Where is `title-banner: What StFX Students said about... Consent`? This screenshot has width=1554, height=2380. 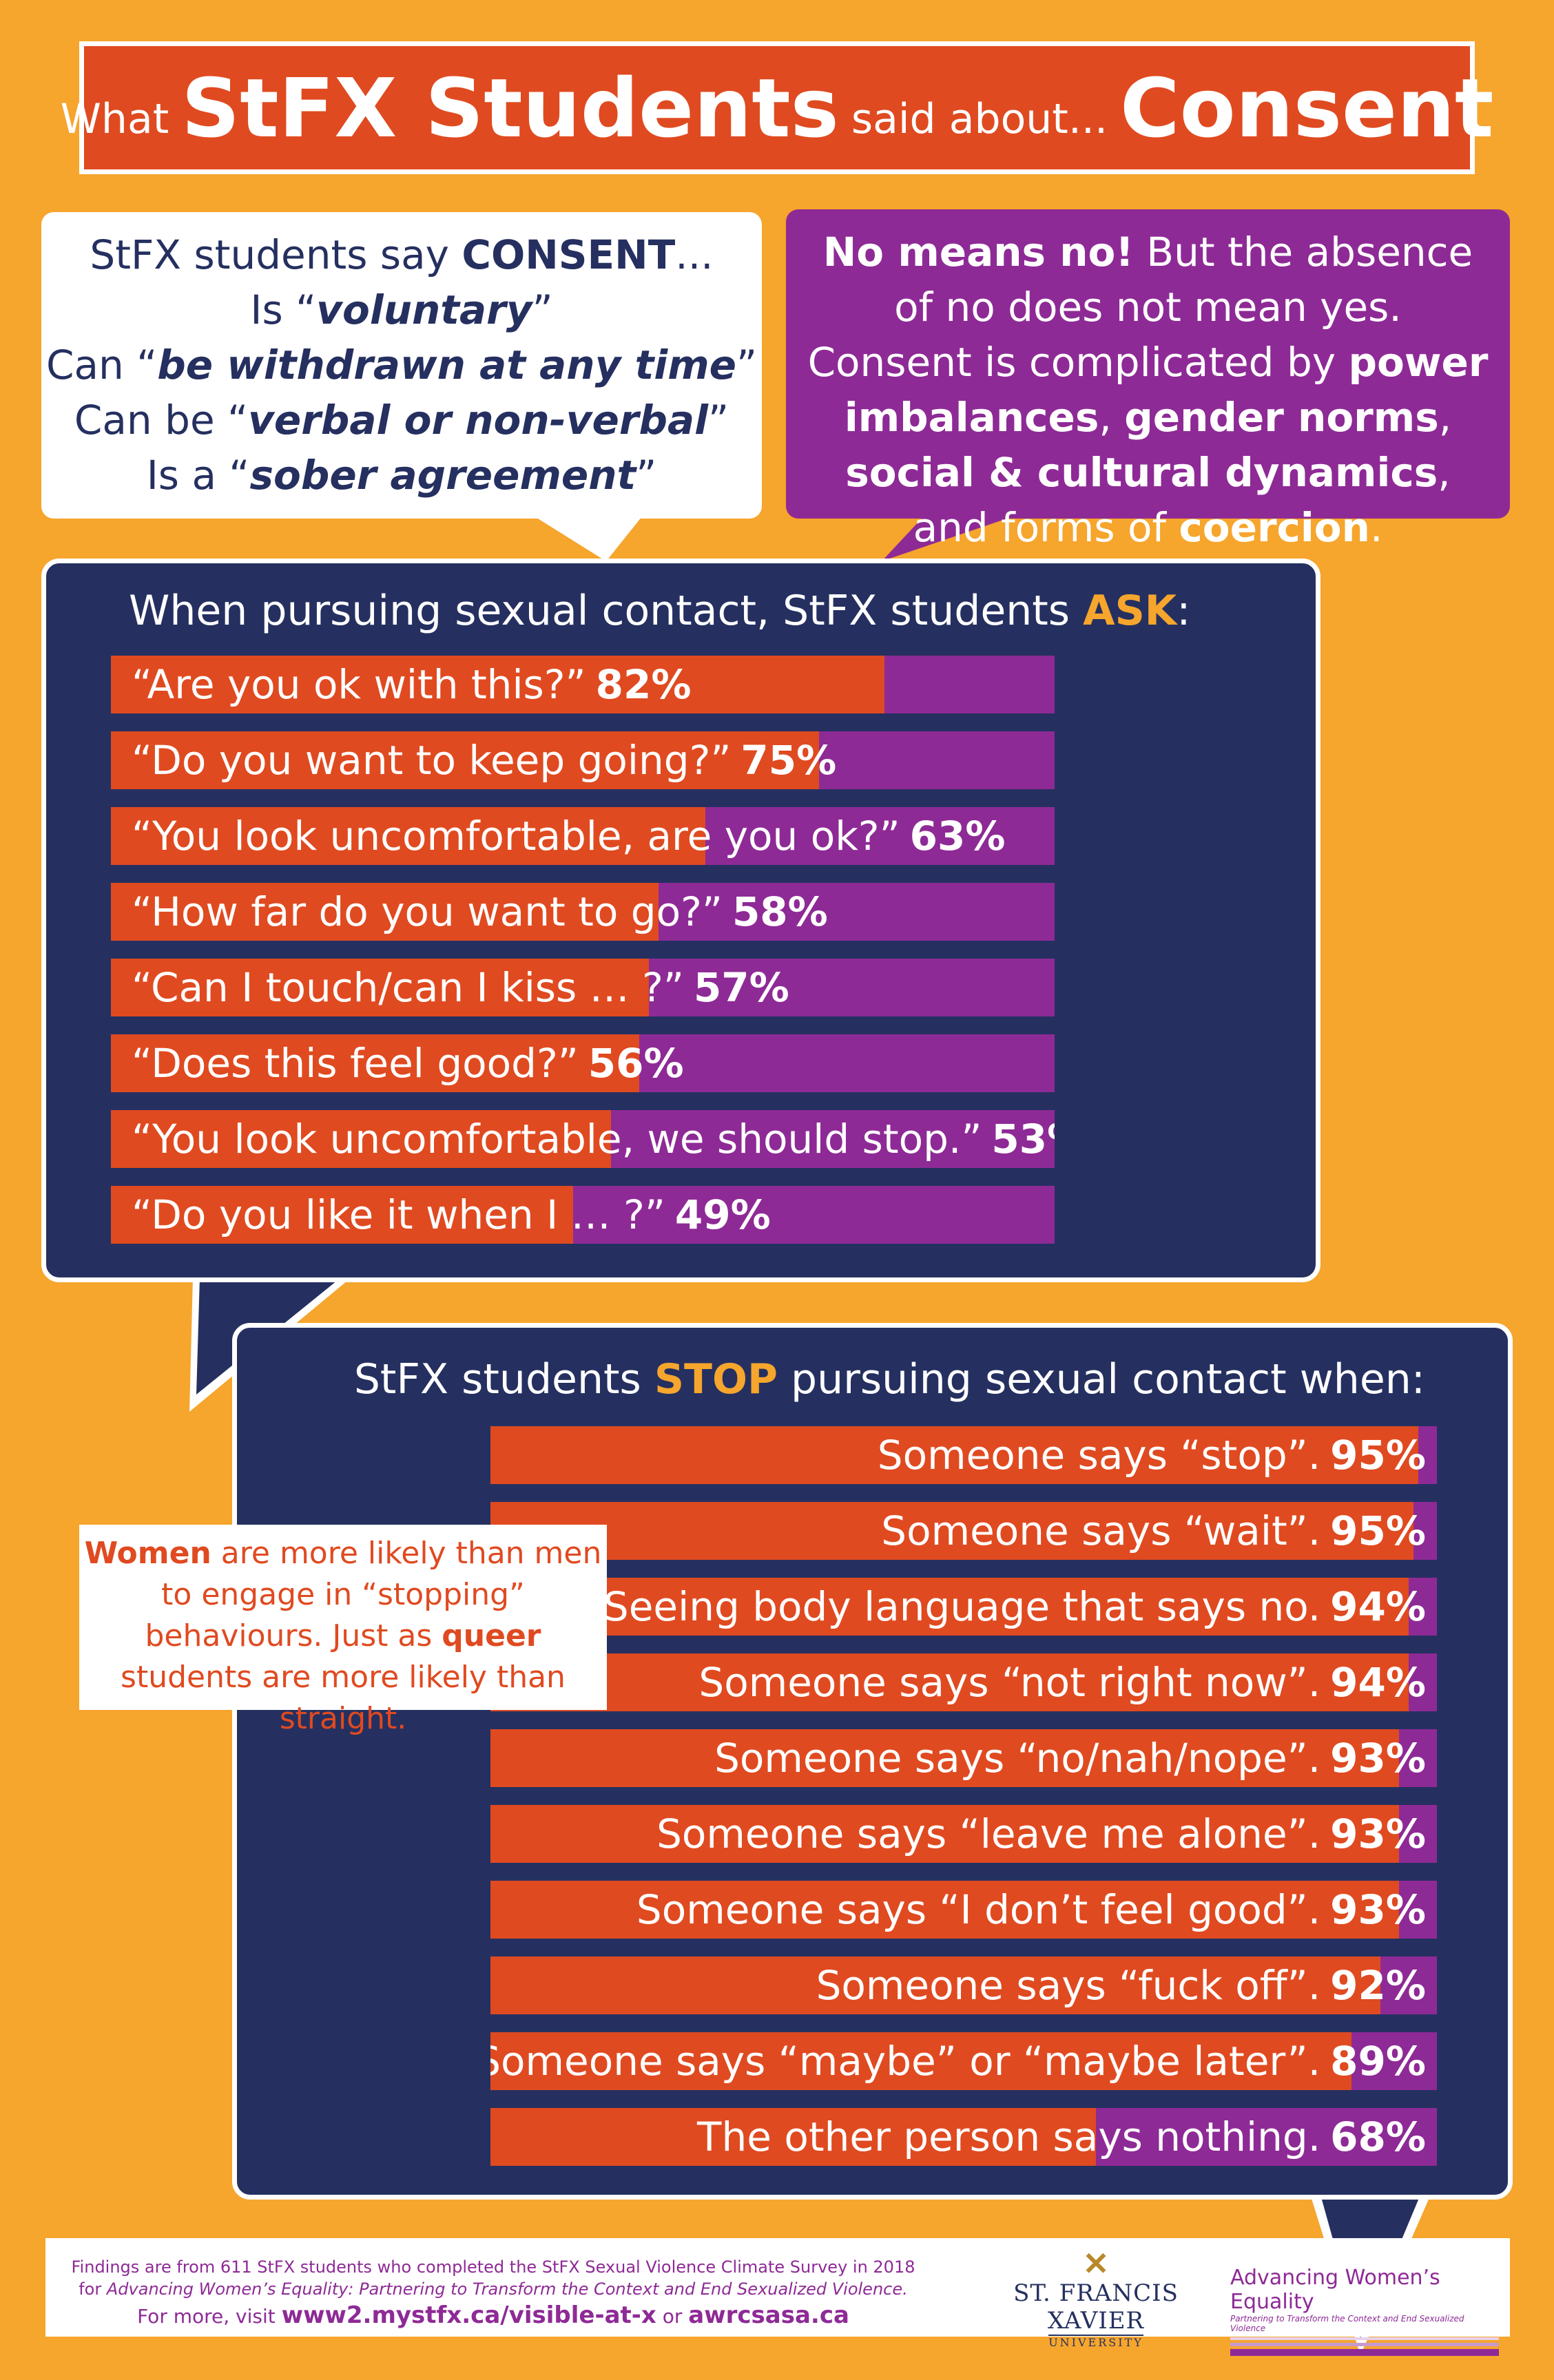 title-banner: What StFX Students said about... Consent is located at coordinates (777, 107).